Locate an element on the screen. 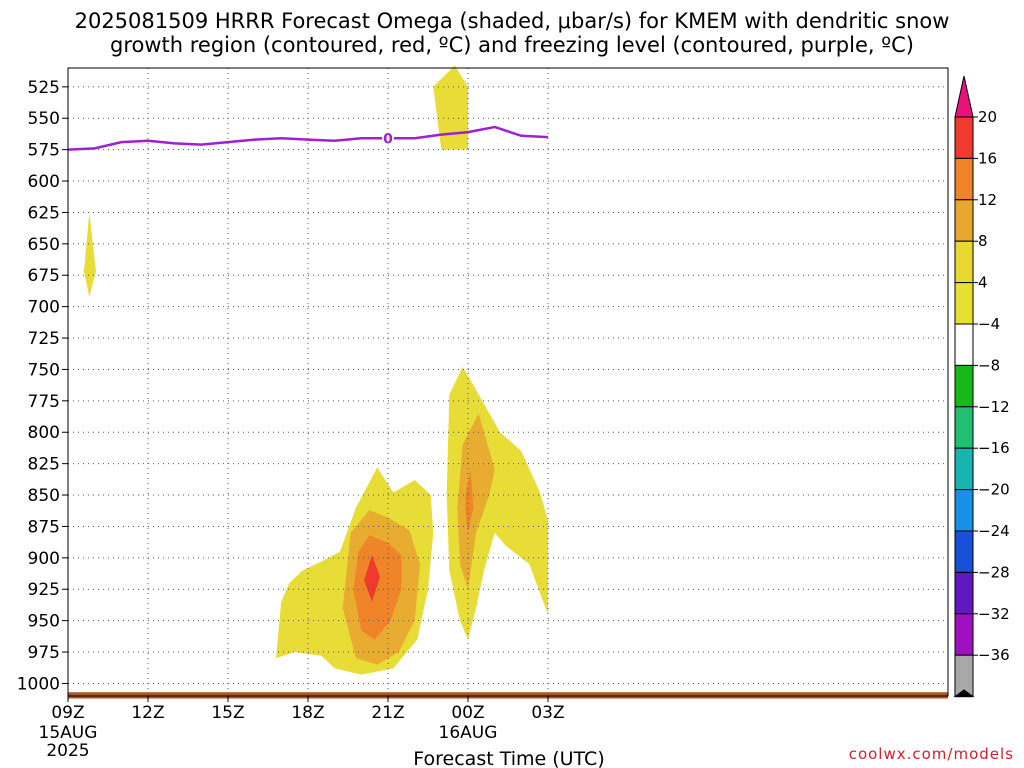 This screenshot has width=1024, height=768. colorbar-tick-label: 16 is located at coordinates (987, 158).